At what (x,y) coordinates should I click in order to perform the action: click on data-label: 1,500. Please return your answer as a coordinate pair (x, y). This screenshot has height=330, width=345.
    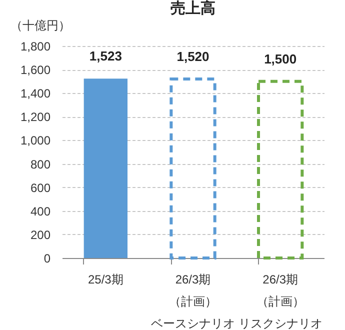
    Looking at the image, I should click on (280, 58).